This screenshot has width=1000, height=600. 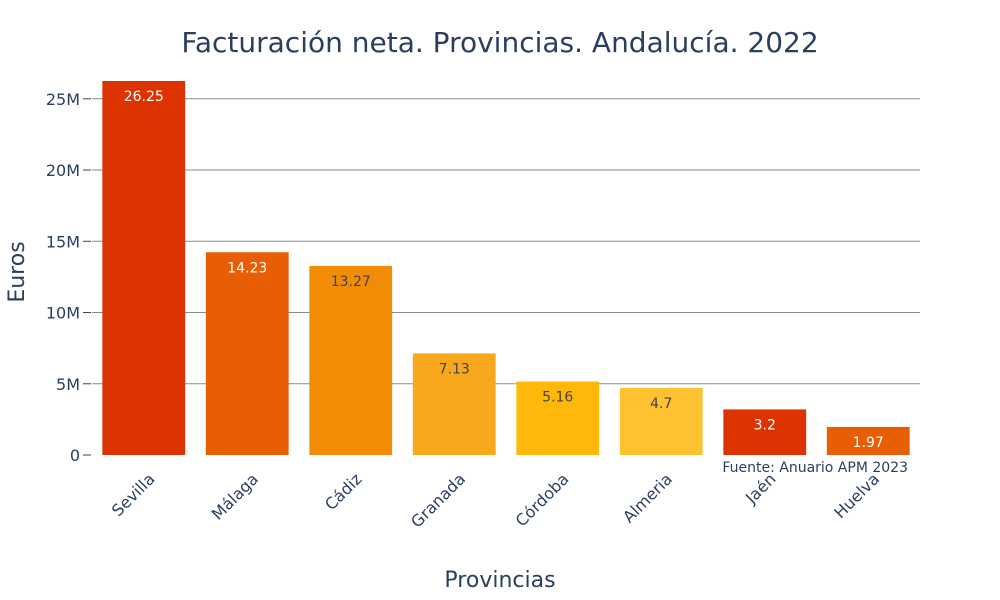 I want to click on bar-value-label: 13.27, so click(x=351, y=282).